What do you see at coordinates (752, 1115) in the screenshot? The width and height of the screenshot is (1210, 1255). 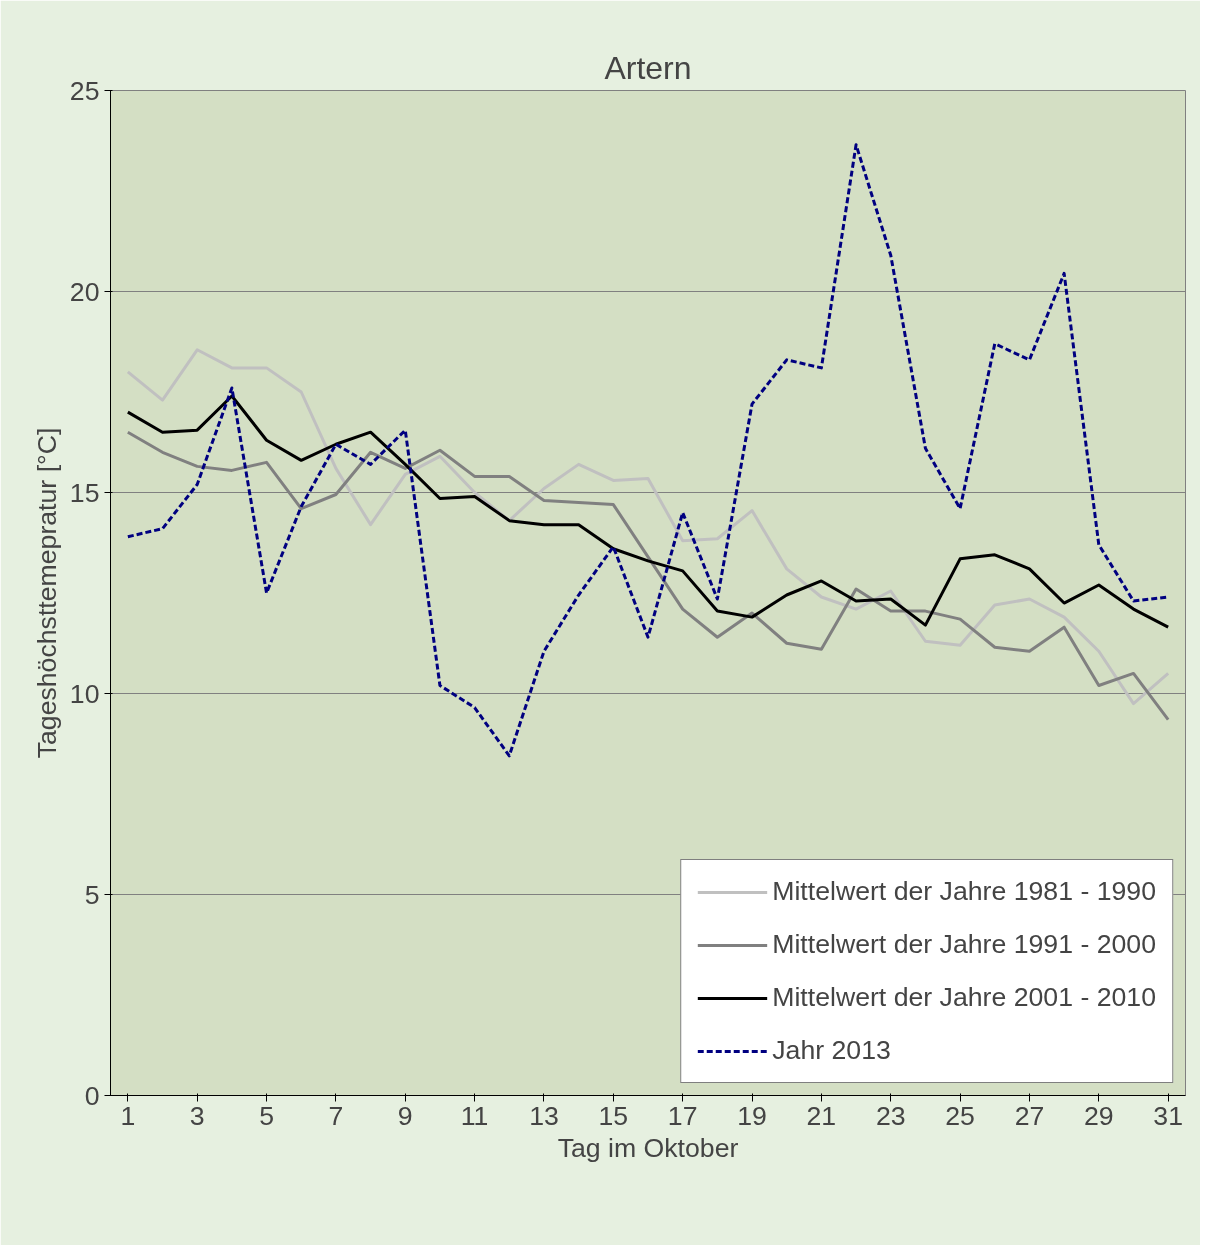 I see `x-tick-label: 19` at bounding box center [752, 1115].